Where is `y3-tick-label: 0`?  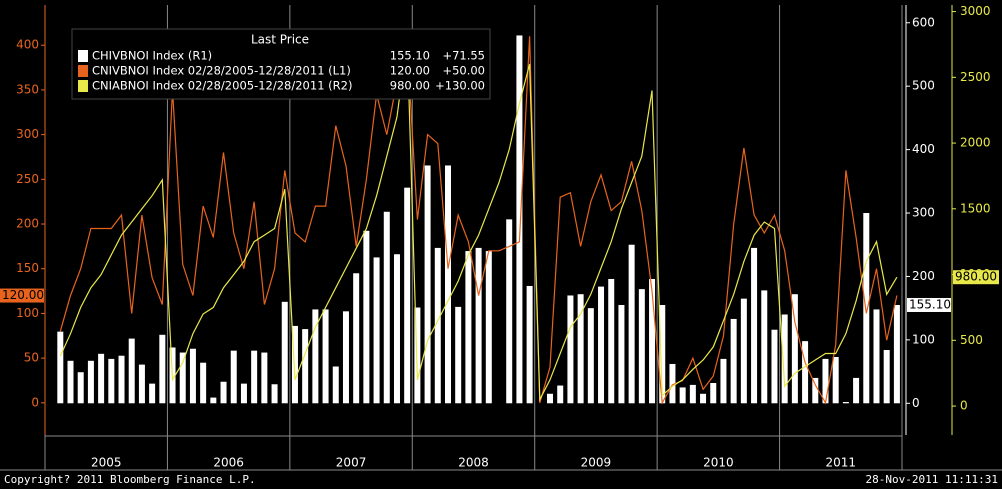 y3-tick-label: 0 is located at coordinates (964, 406).